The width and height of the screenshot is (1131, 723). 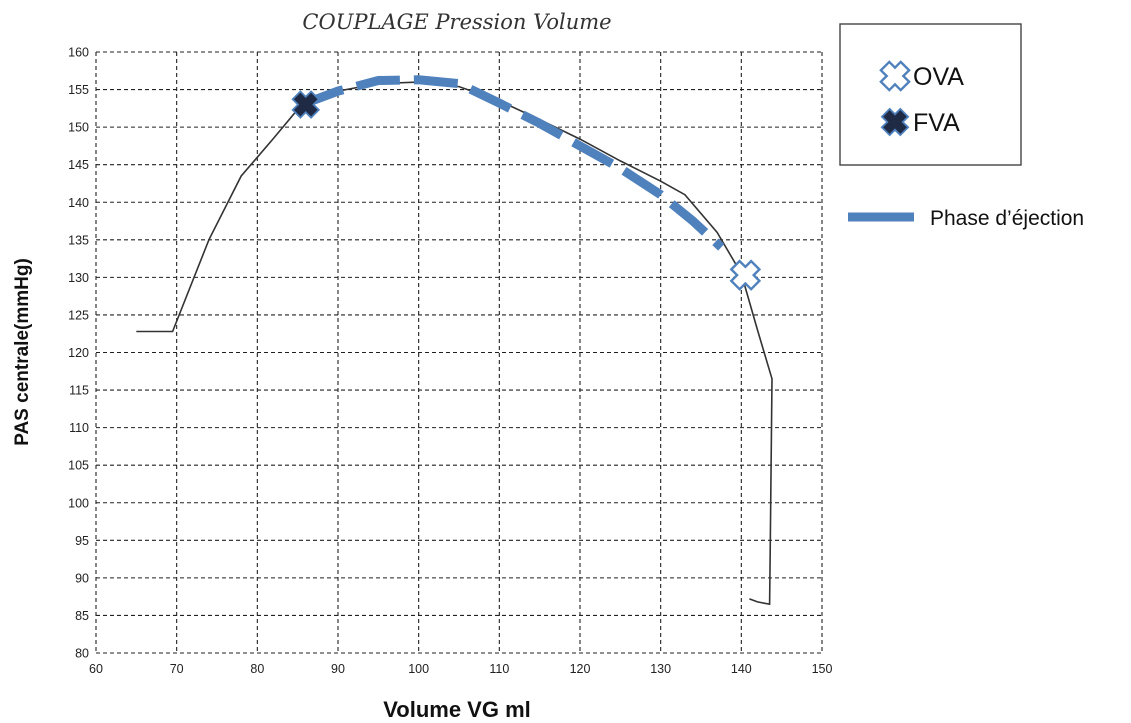 What do you see at coordinates (938, 77) in the screenshot?
I see `legend-ova-label: OVA` at bounding box center [938, 77].